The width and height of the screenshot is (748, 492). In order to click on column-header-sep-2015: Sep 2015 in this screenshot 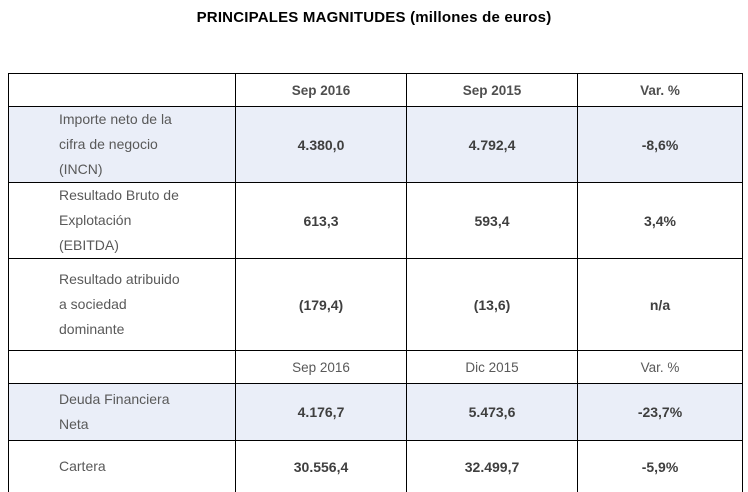, I will do `click(492, 90)`.